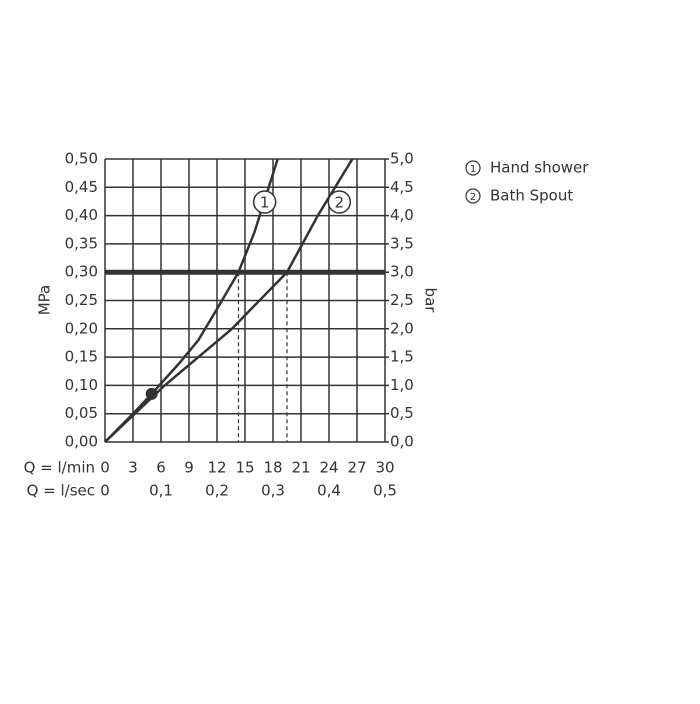  I want to click on y2-tick-label: 5,0, so click(402, 159).